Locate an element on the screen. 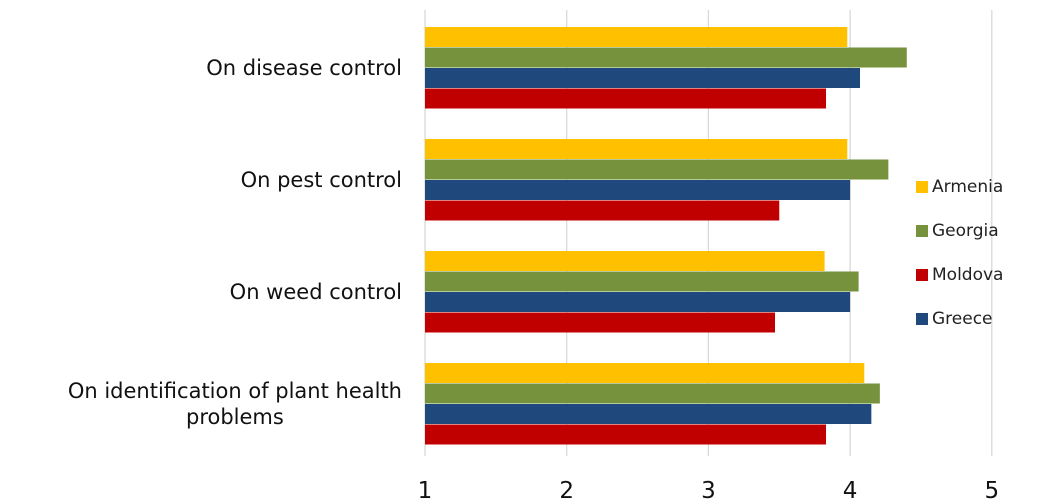  legend-label: Georgia is located at coordinates (965, 231).